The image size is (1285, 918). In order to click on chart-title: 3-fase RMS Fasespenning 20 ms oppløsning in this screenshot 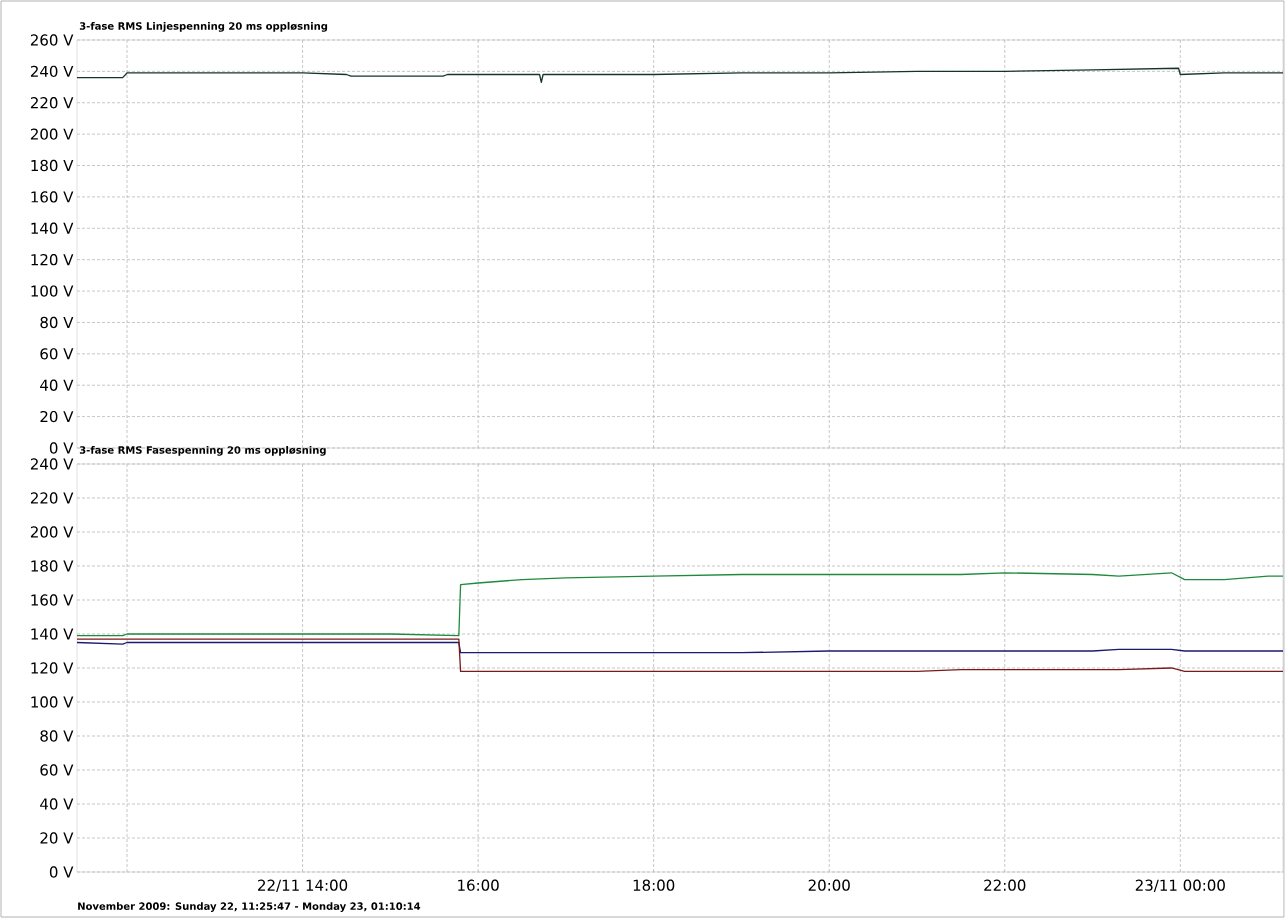, I will do `click(202, 451)`.